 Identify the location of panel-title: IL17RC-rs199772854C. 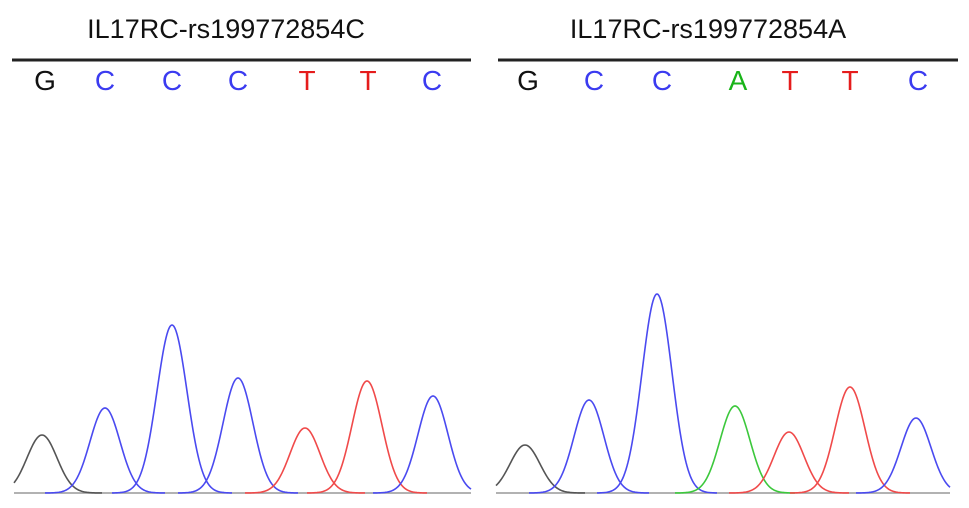
(226, 29).